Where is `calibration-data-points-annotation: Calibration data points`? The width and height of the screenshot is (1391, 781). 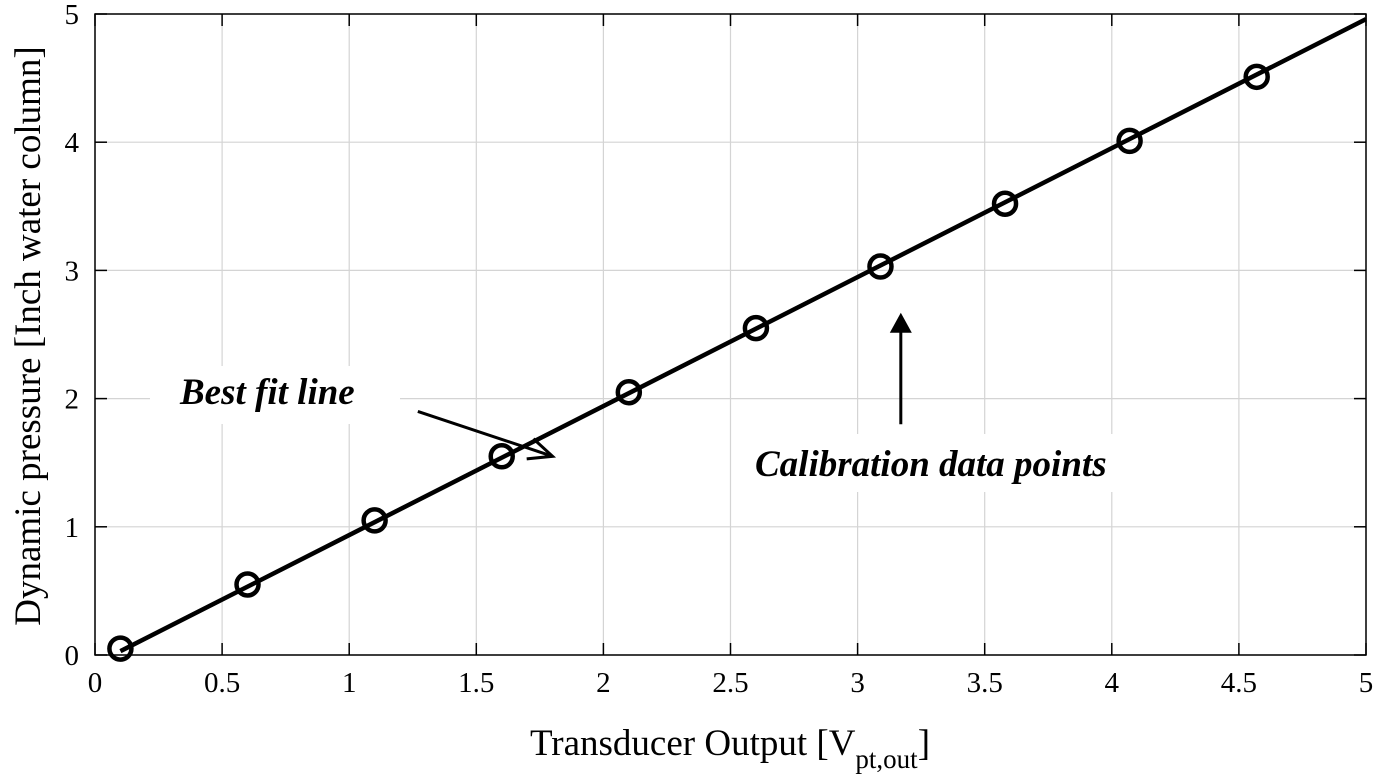
calibration-data-points-annotation: Calibration data points is located at coordinates (931, 464).